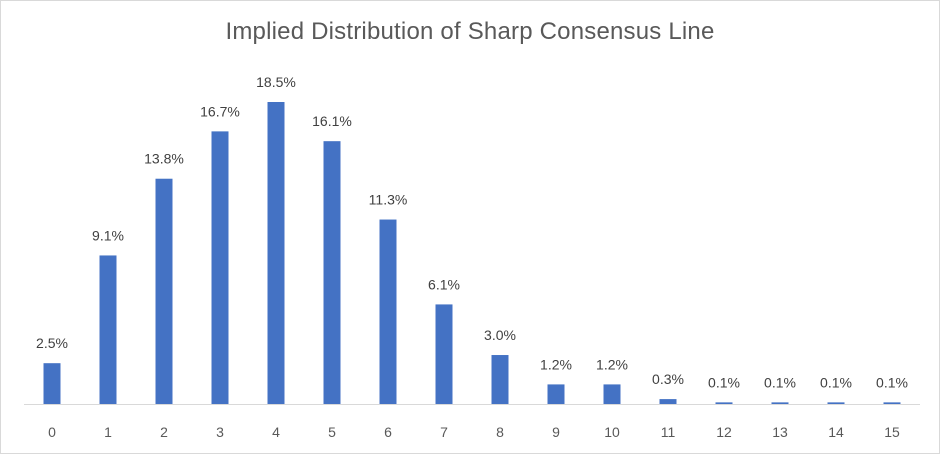 This screenshot has width=940, height=454. Describe the element at coordinates (724, 382) in the screenshot. I see `data-label-12: 0.1%` at that location.